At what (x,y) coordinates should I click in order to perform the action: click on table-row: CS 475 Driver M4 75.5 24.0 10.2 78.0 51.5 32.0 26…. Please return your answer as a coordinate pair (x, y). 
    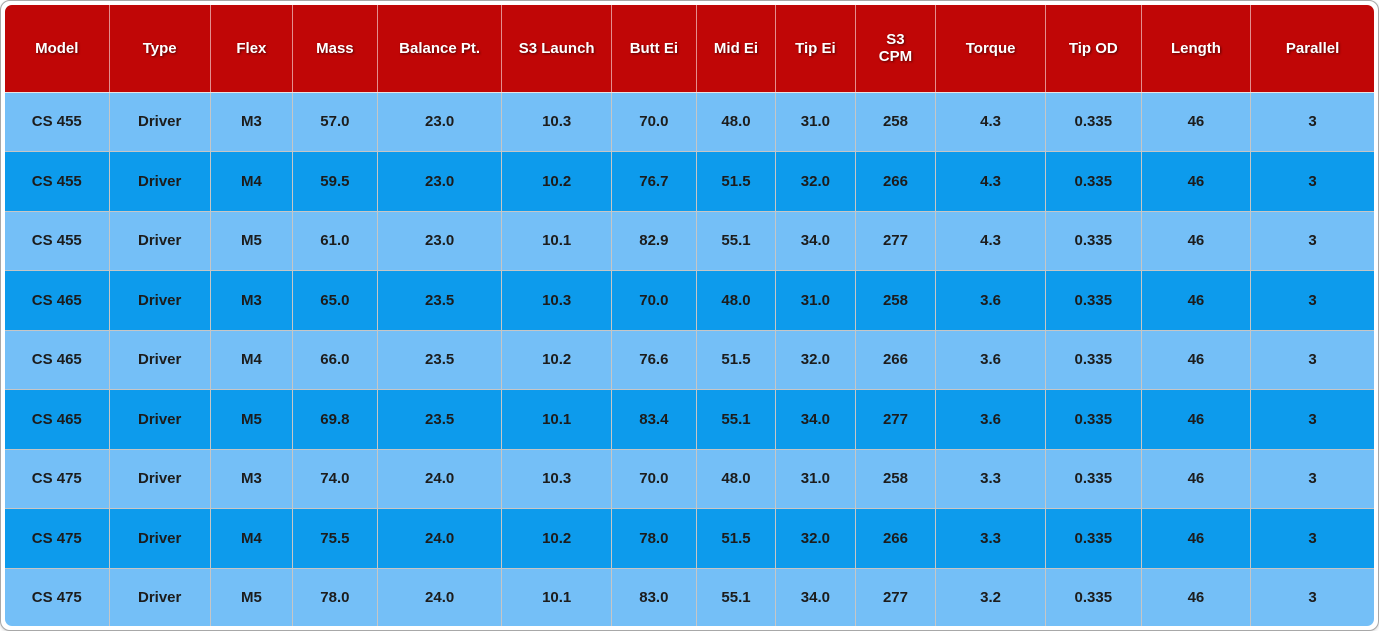
    Looking at the image, I should click on (689, 538).